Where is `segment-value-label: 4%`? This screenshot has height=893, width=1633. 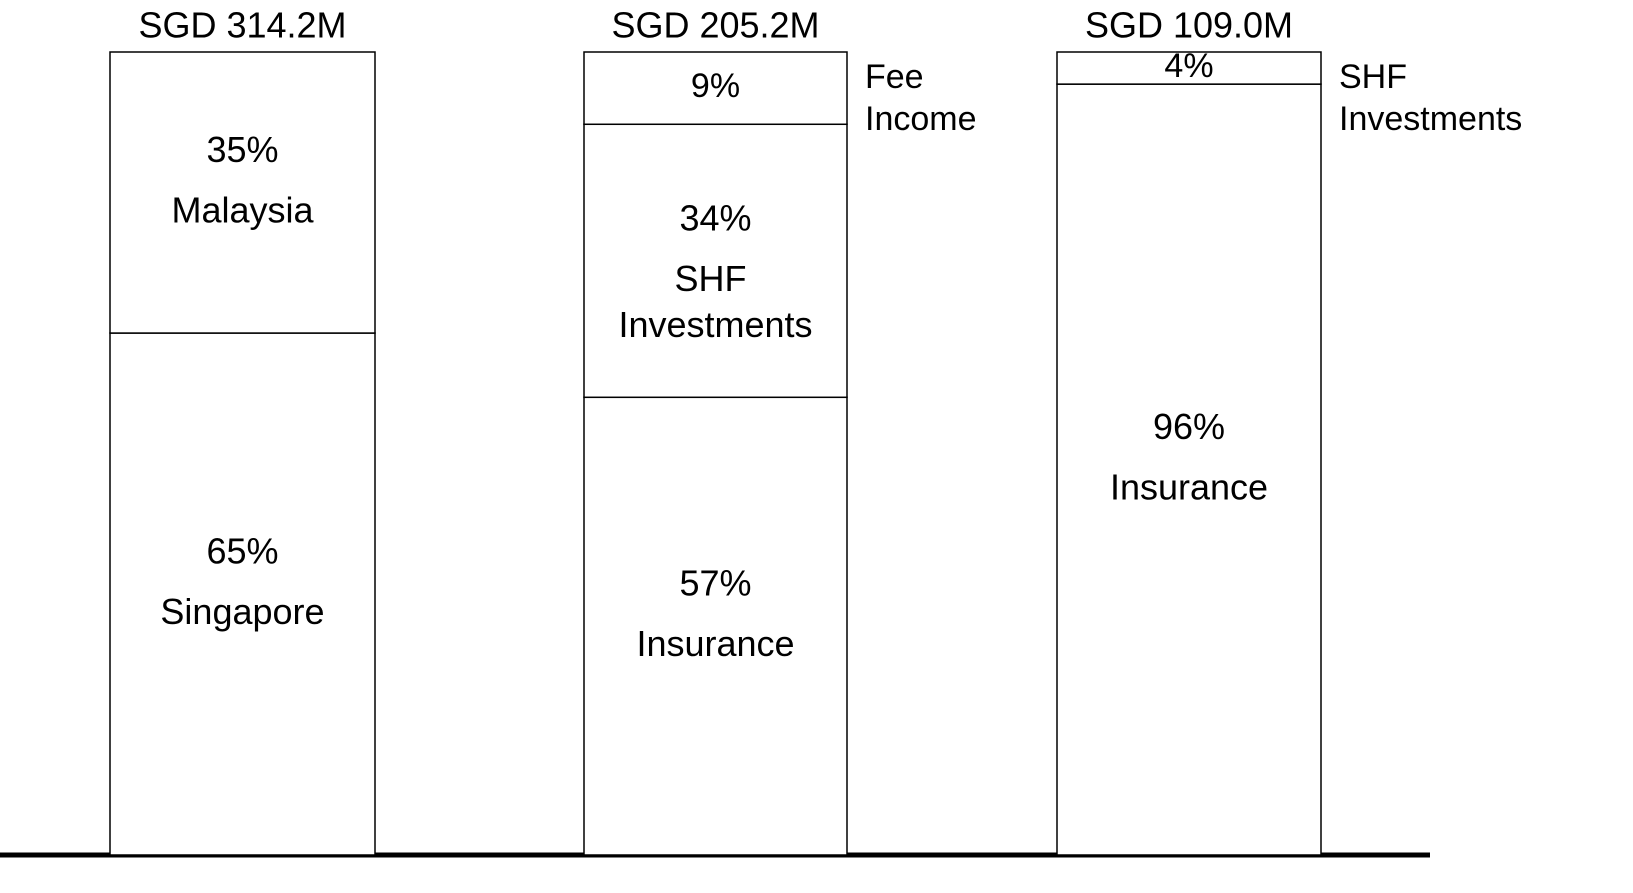
segment-value-label: 4% is located at coordinates (1188, 66).